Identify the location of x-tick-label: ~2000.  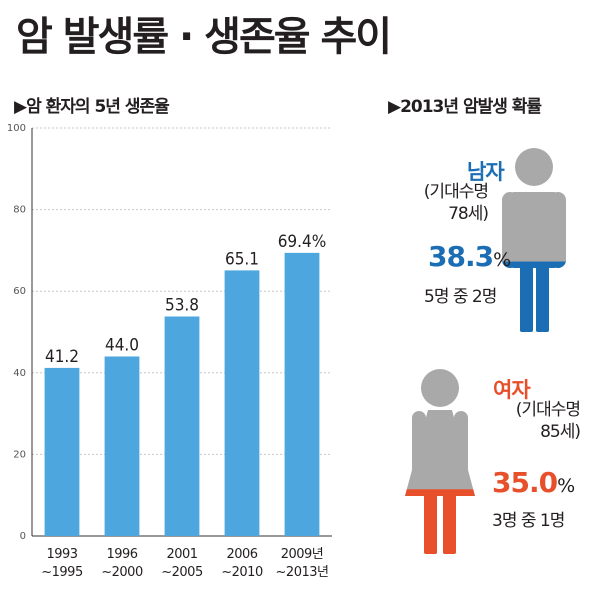
(122, 572).